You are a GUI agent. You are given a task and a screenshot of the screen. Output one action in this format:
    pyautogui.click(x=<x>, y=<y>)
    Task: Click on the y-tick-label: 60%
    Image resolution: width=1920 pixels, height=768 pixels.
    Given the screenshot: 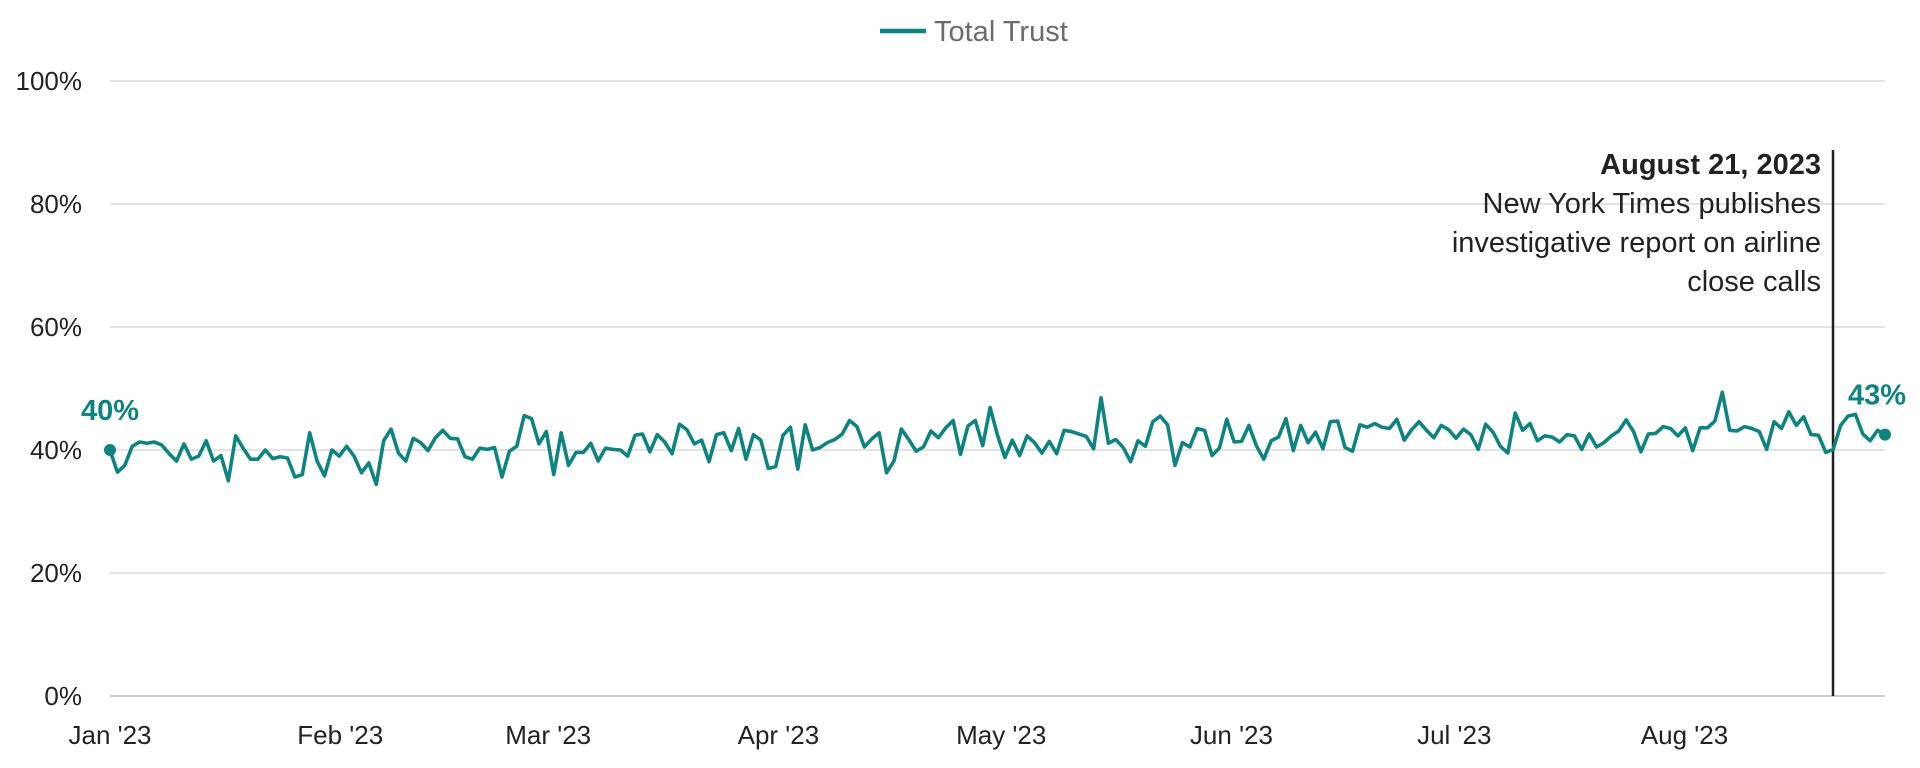 What is the action you would take?
    pyautogui.click(x=56, y=327)
    